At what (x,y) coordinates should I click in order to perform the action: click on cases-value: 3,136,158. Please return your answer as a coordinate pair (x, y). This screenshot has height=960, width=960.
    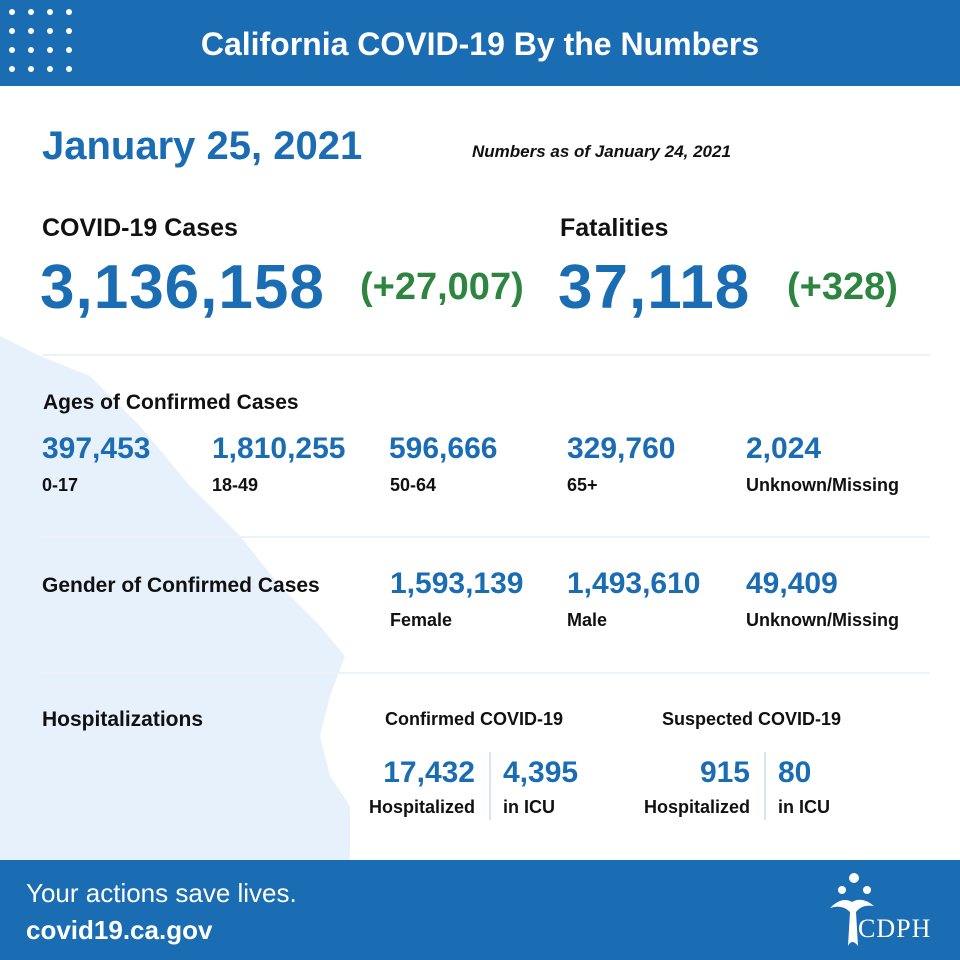
    Looking at the image, I should click on (182, 287).